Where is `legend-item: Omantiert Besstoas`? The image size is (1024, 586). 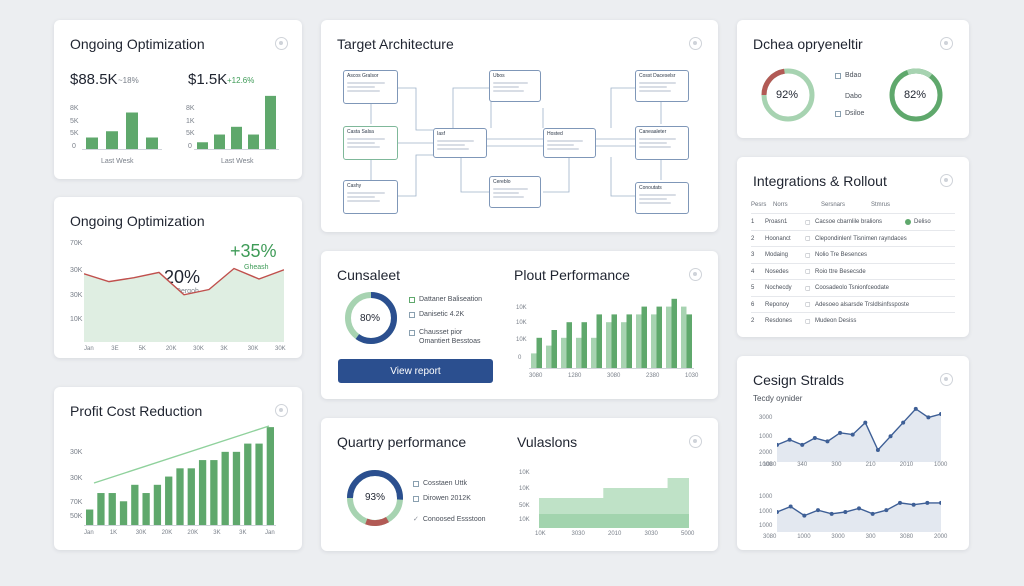
legend-item: Omantiert Besstoas is located at coordinates (450, 341).